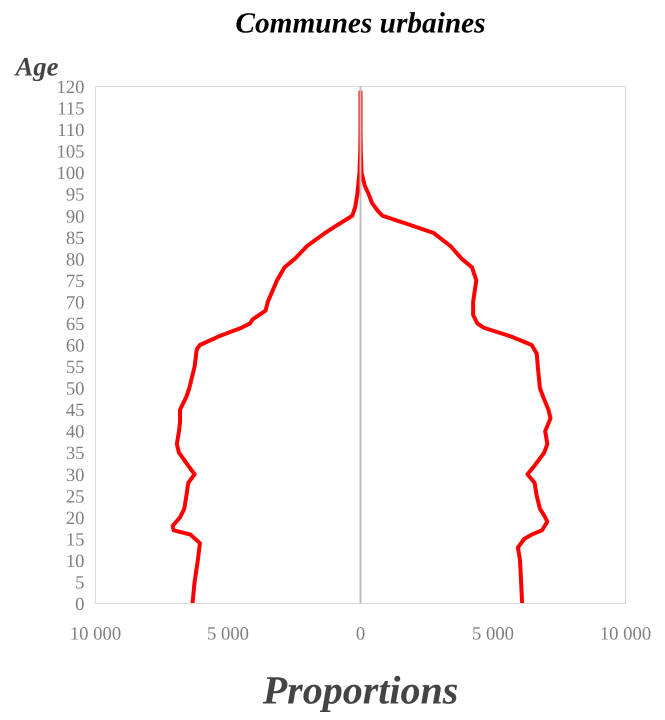 This screenshot has height=720, width=665. I want to click on y-tick-label: 20, so click(75, 518).